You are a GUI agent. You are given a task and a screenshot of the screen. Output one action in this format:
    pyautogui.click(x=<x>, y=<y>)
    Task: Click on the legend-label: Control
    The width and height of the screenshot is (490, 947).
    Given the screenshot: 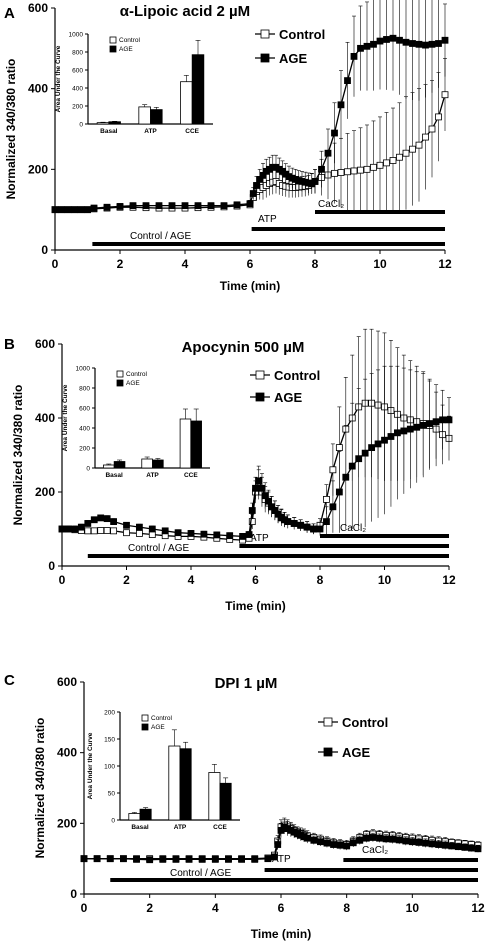 What is the action you would take?
    pyautogui.click(x=302, y=34)
    